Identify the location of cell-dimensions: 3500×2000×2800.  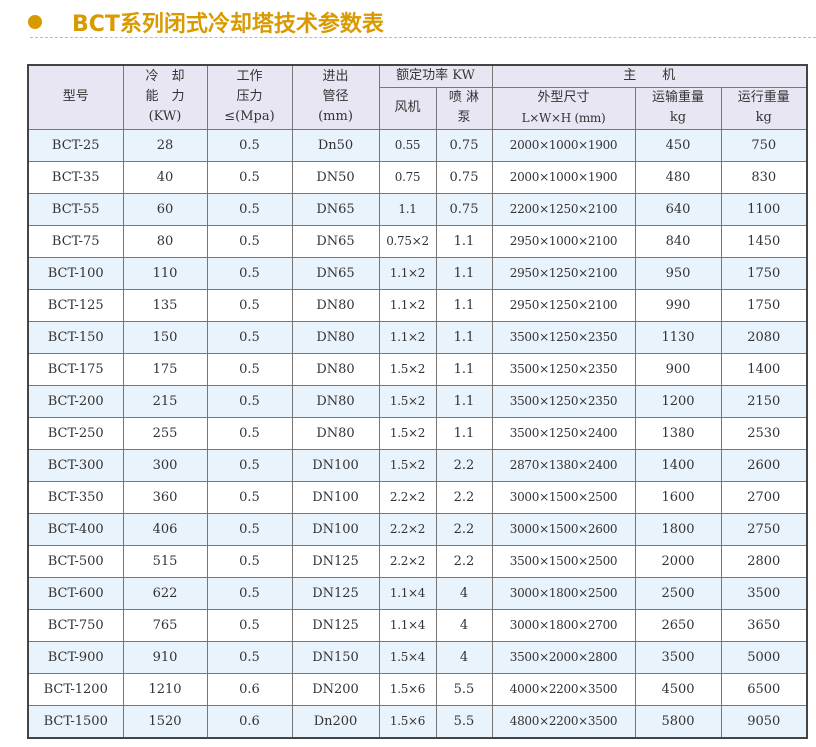
(563, 657).